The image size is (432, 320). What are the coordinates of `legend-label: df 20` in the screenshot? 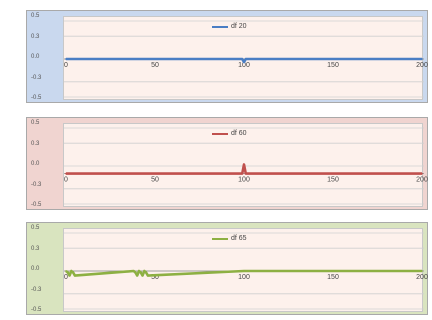 It's located at (239, 26).